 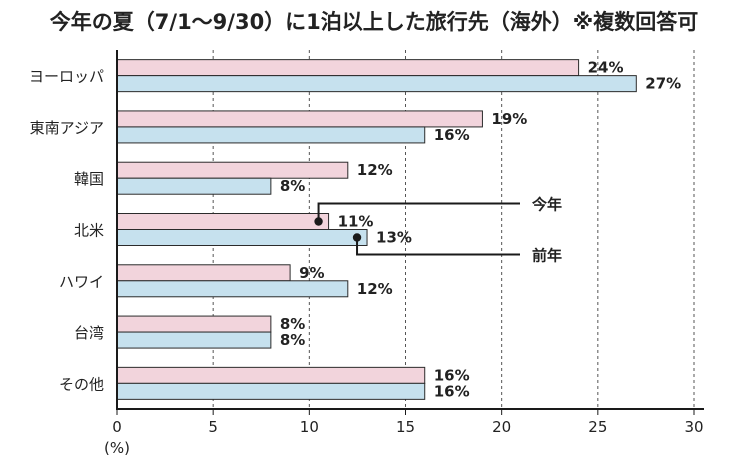 I want to click on x-tick-label-10: 10, so click(x=309, y=427).